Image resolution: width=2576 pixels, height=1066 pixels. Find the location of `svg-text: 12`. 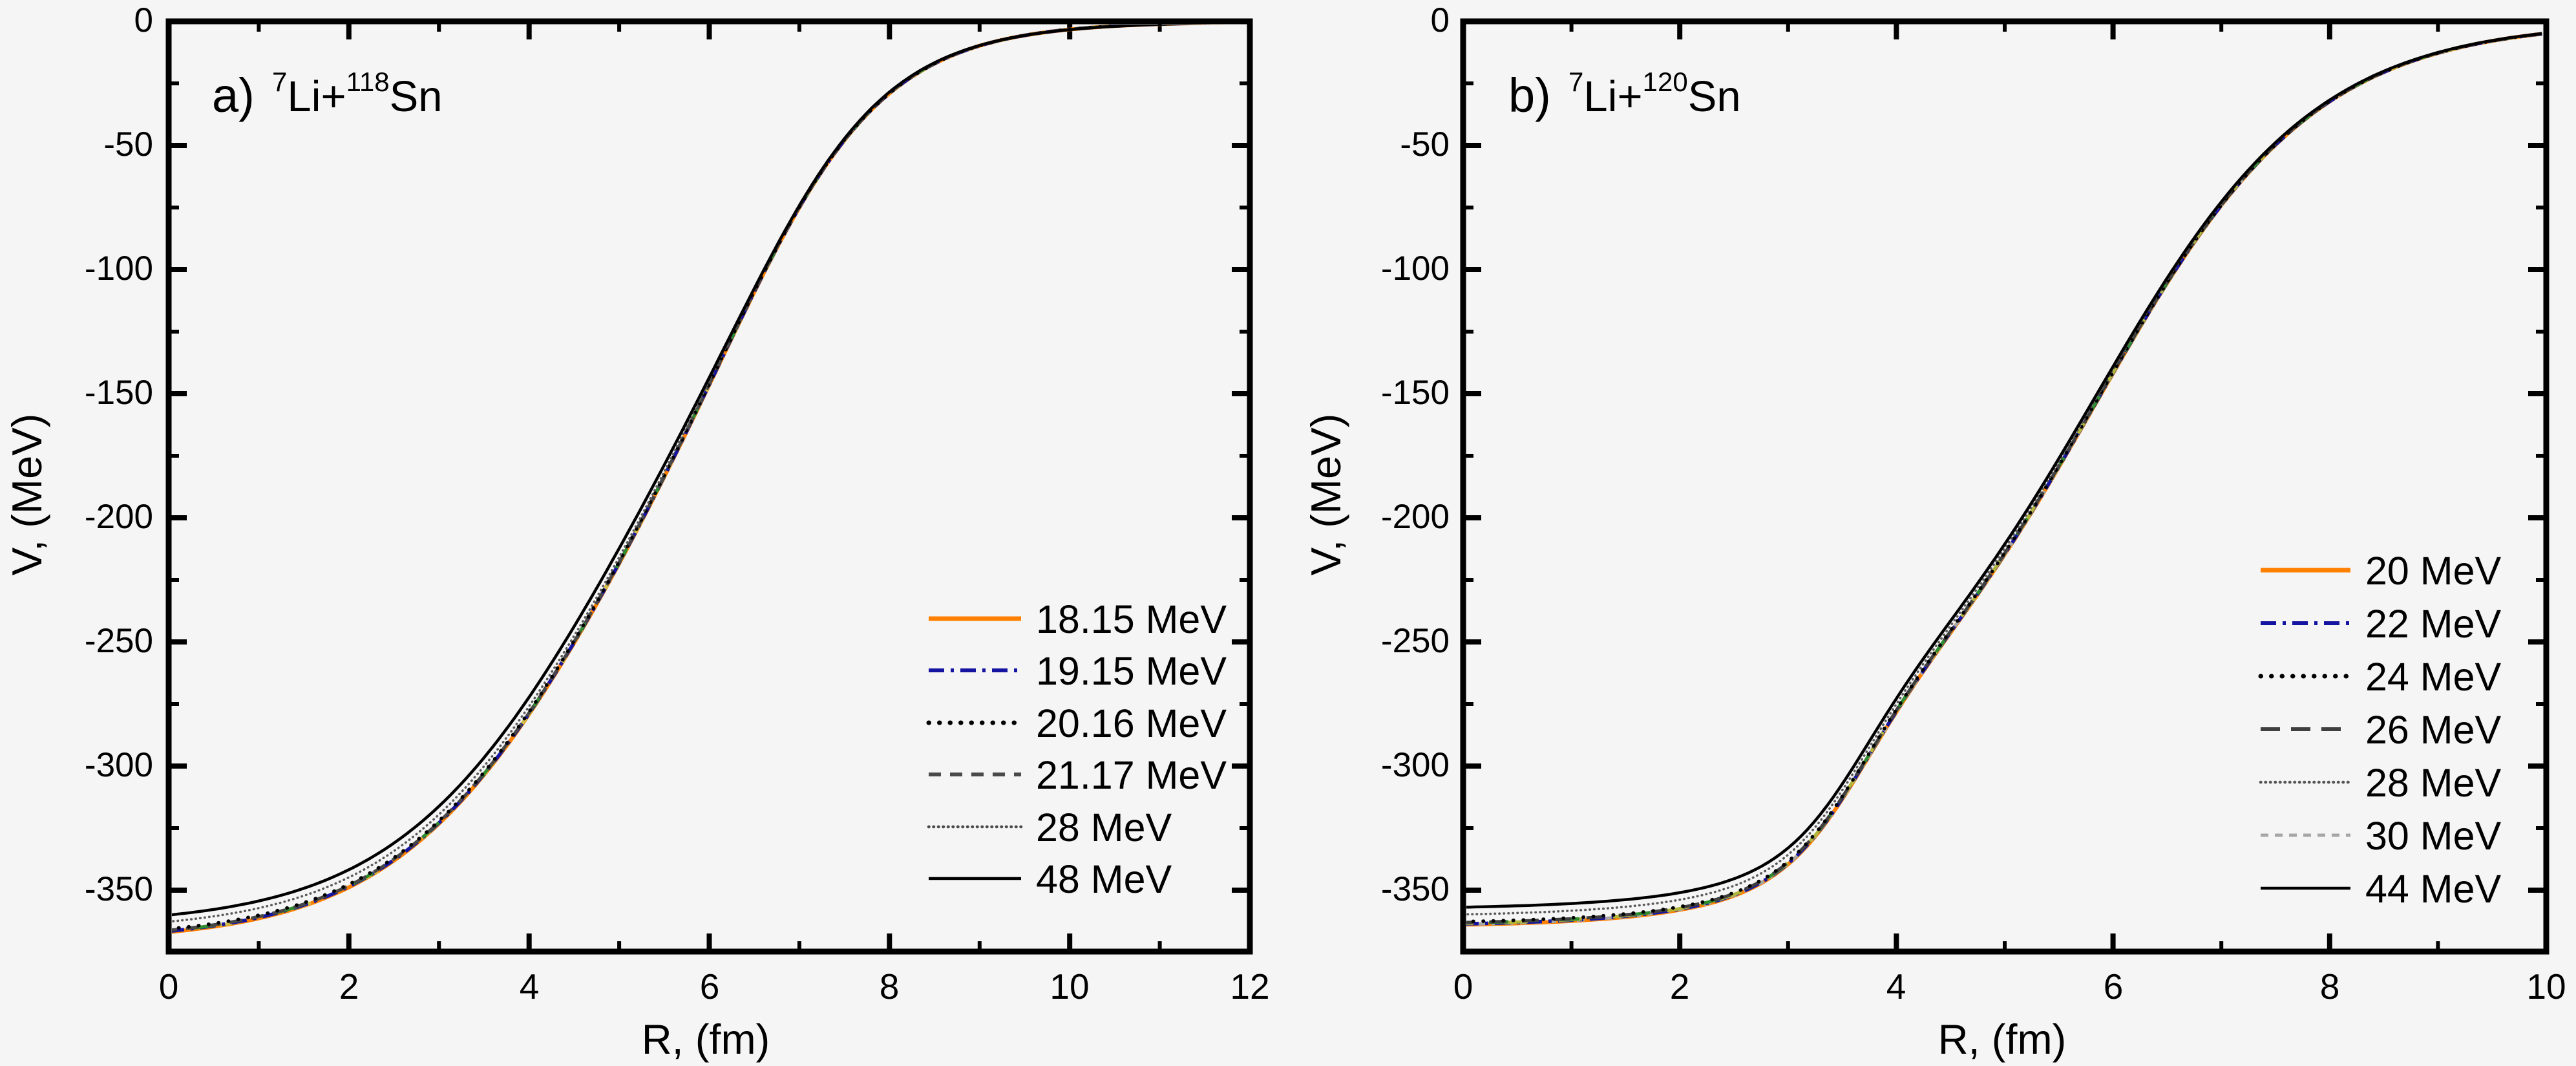

svg-text: 12 is located at coordinates (1249, 987).